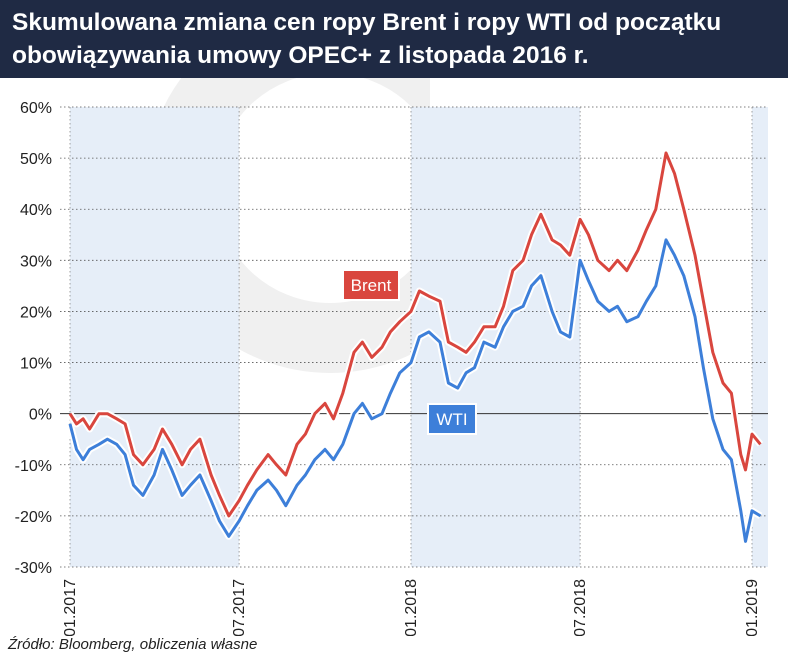  I want to click on series-labels: Brent WTI, so click(409, 352).